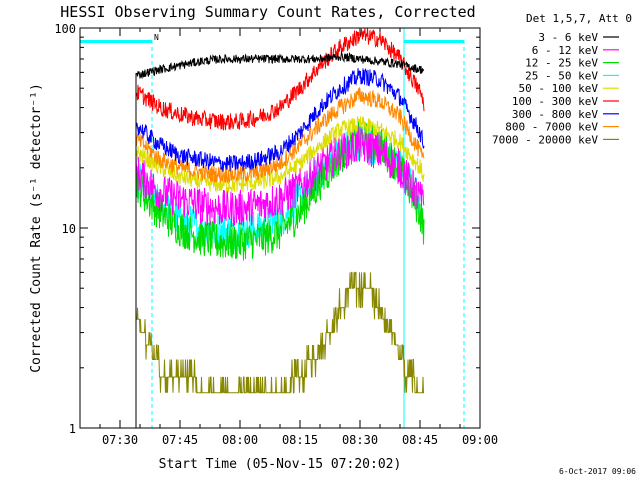 The image size is (640, 480). I want to click on x-tick-label: 07:30, so click(120, 440).